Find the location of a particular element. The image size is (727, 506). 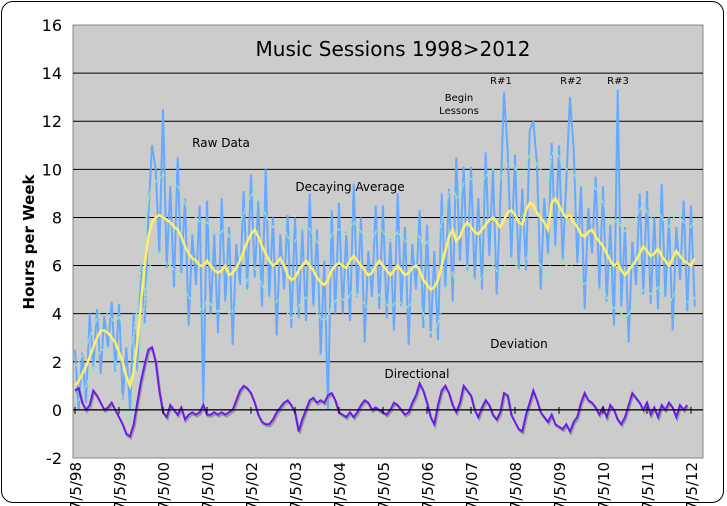

annotation-directional: Directional is located at coordinates (417, 374).